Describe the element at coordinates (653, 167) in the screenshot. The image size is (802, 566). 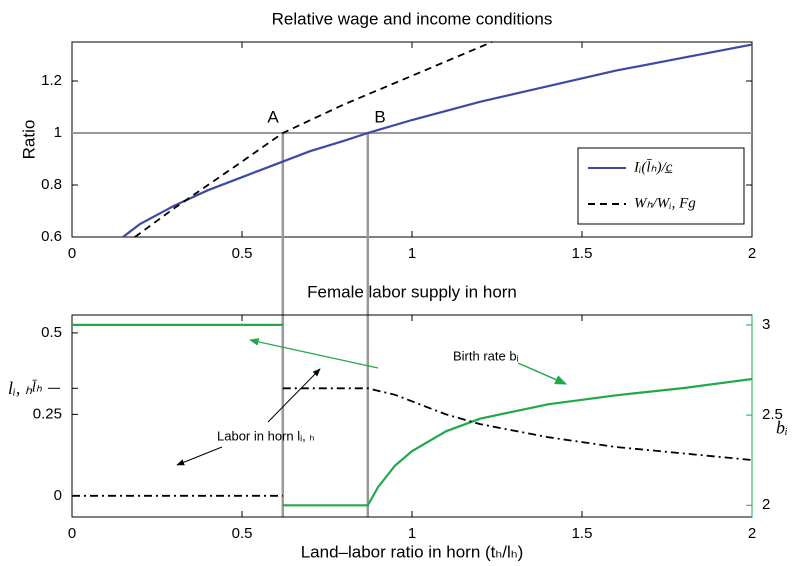
I see `legend-label: Iᵢ(l̄ₕ)/c̲` at that location.